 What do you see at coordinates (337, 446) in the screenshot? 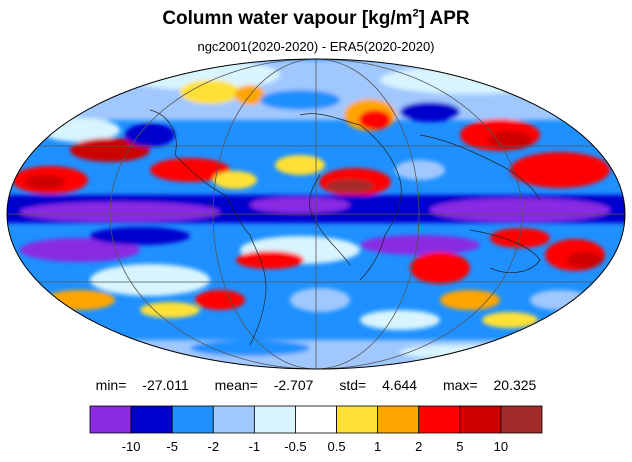
I see `colorbar-tick-label: 0.5` at bounding box center [337, 446].